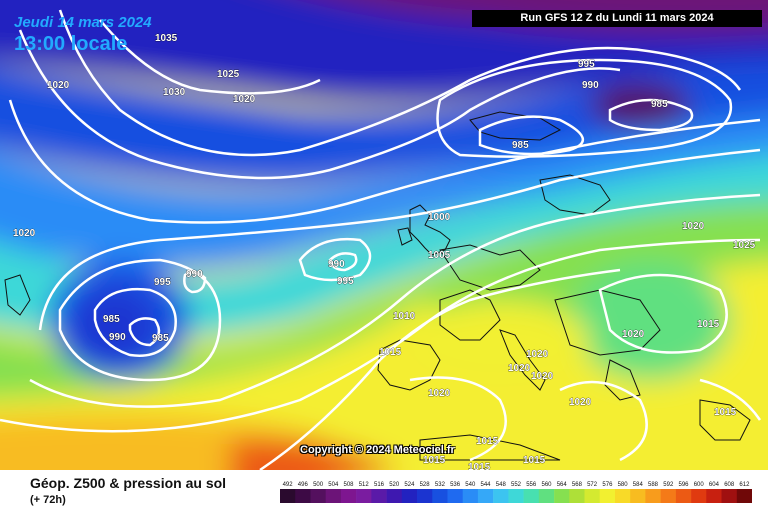 The width and height of the screenshot is (768, 512). Describe the element at coordinates (303, 485) in the screenshot. I see `legend-tick-label: 496` at that location.